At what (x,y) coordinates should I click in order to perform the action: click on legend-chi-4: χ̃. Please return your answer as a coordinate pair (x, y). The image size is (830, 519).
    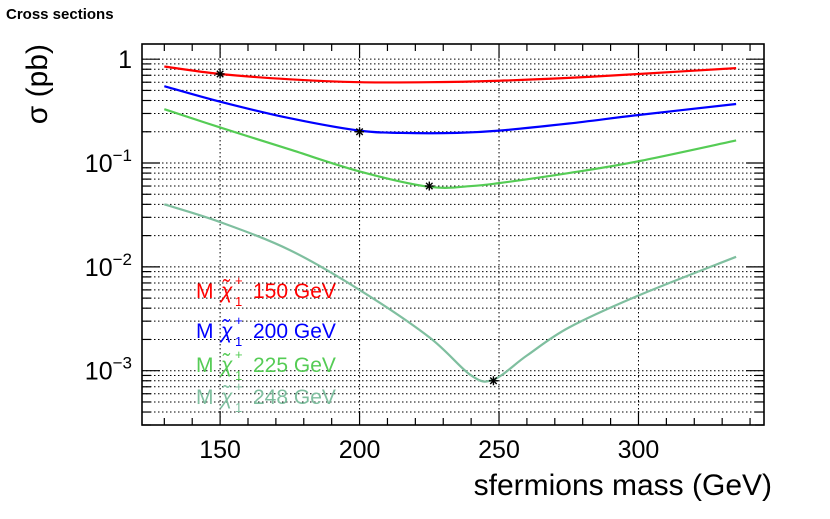
    Looking at the image, I should click on (226, 397).